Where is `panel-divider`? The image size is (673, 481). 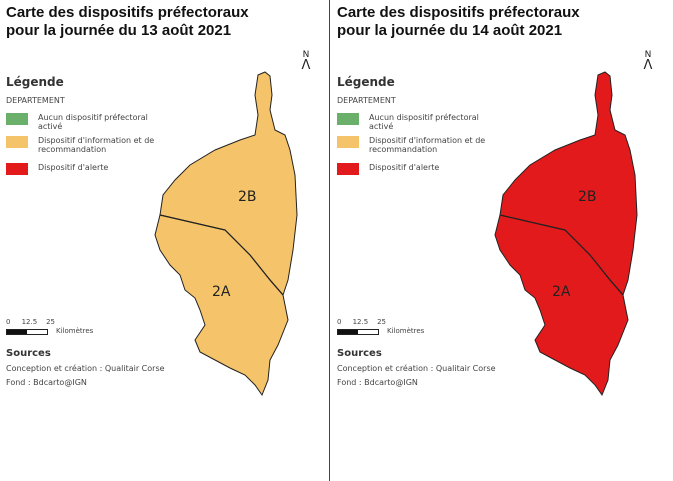 panel-divider is located at coordinates (329, 240).